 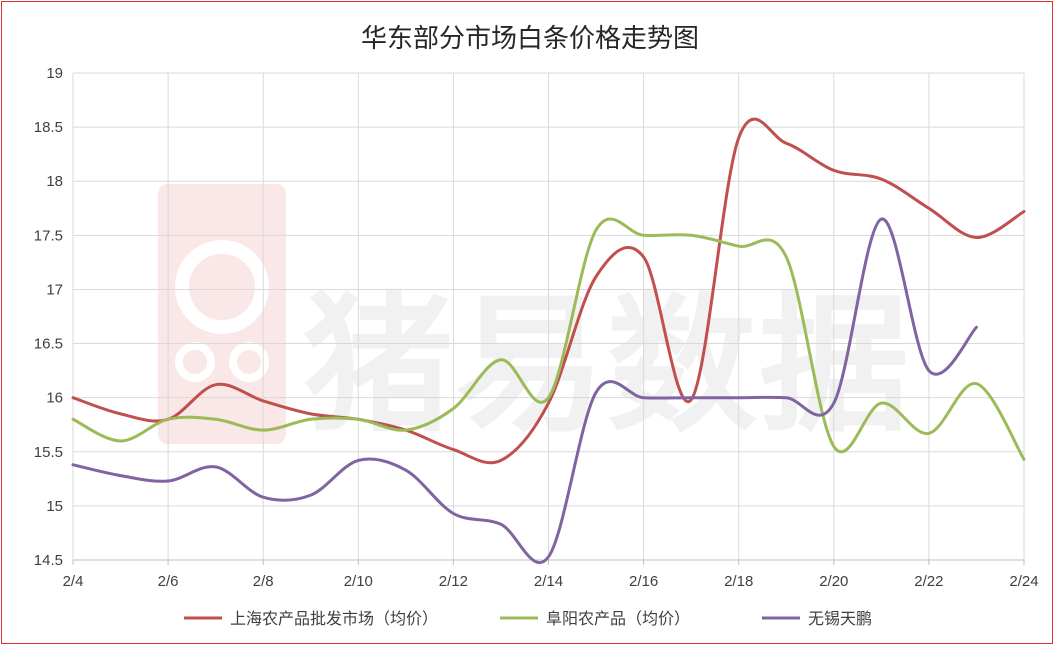 I want to click on x-tick-label: 2/18, so click(x=738, y=581).